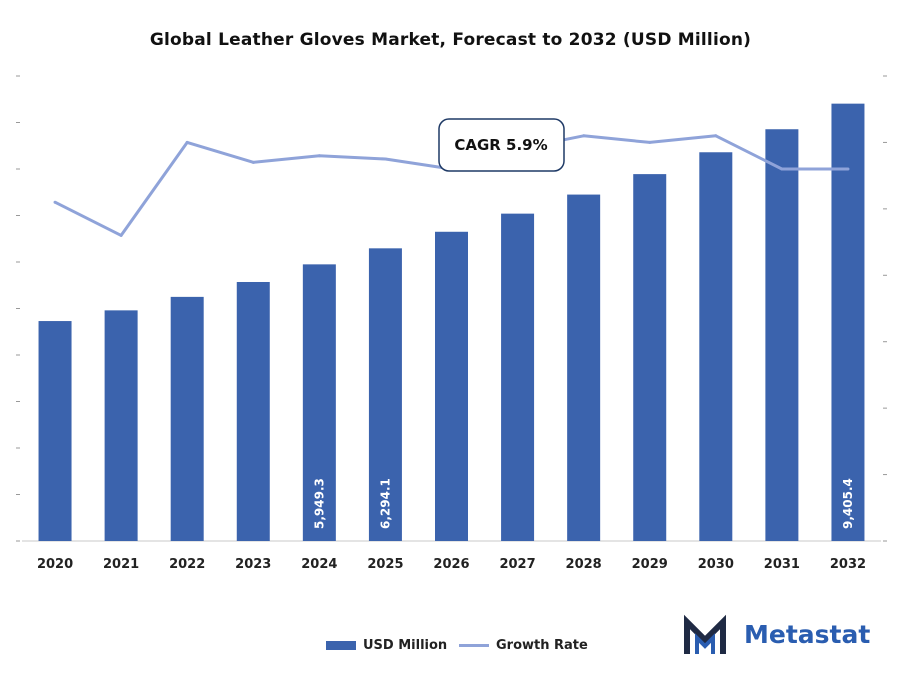  Describe the element at coordinates (187, 142) in the screenshot. I see `growth-point-2022` at that location.